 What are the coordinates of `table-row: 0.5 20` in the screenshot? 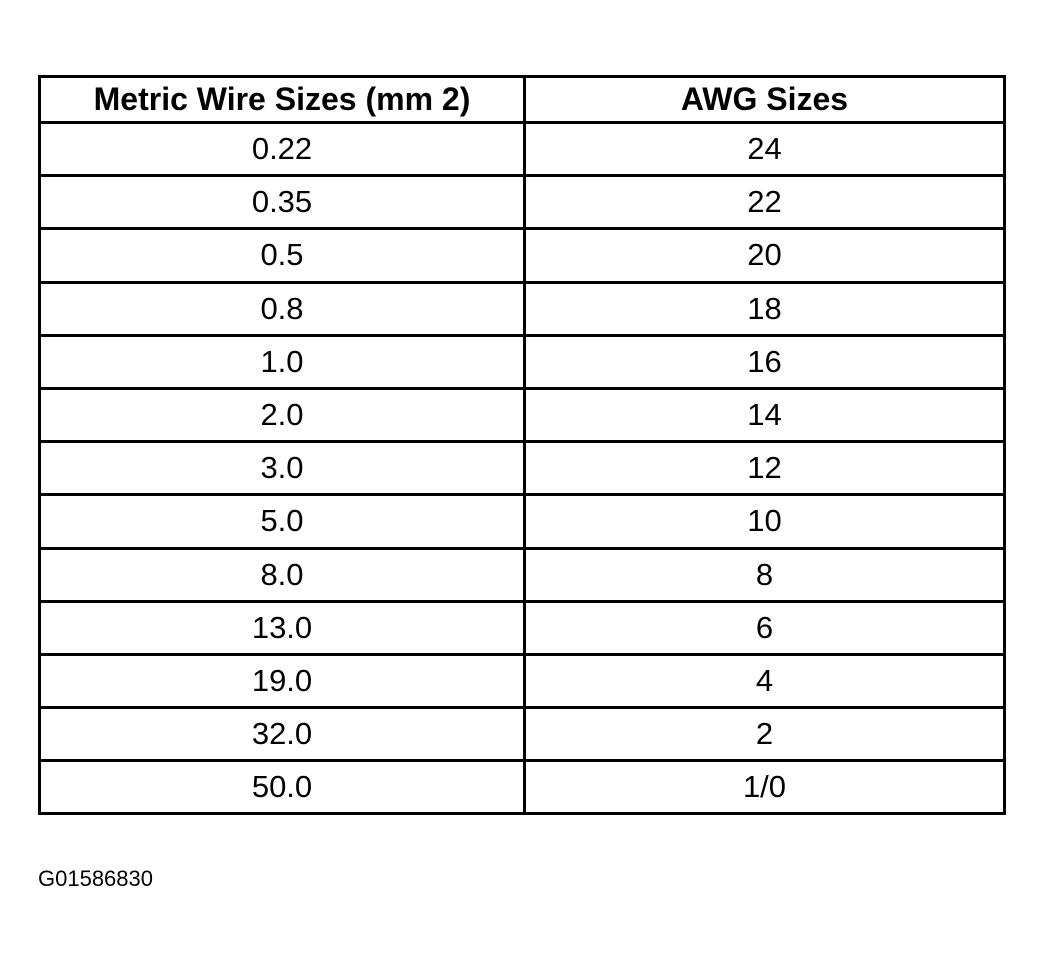 It's located at (522, 255).